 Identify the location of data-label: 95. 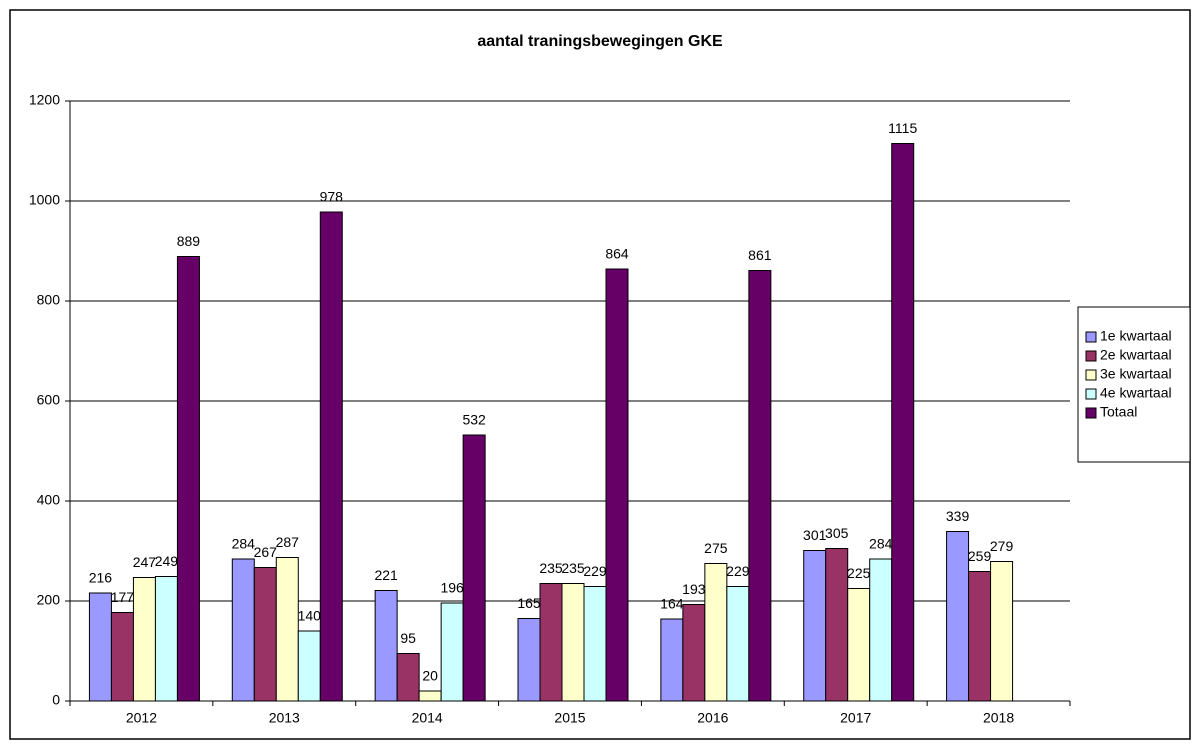
(408, 638).